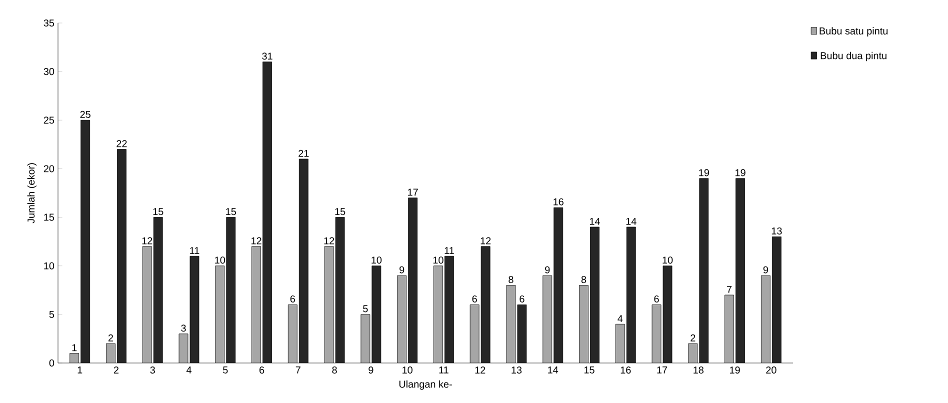 The image size is (948, 403). I want to click on data-label: 7, so click(729, 289).